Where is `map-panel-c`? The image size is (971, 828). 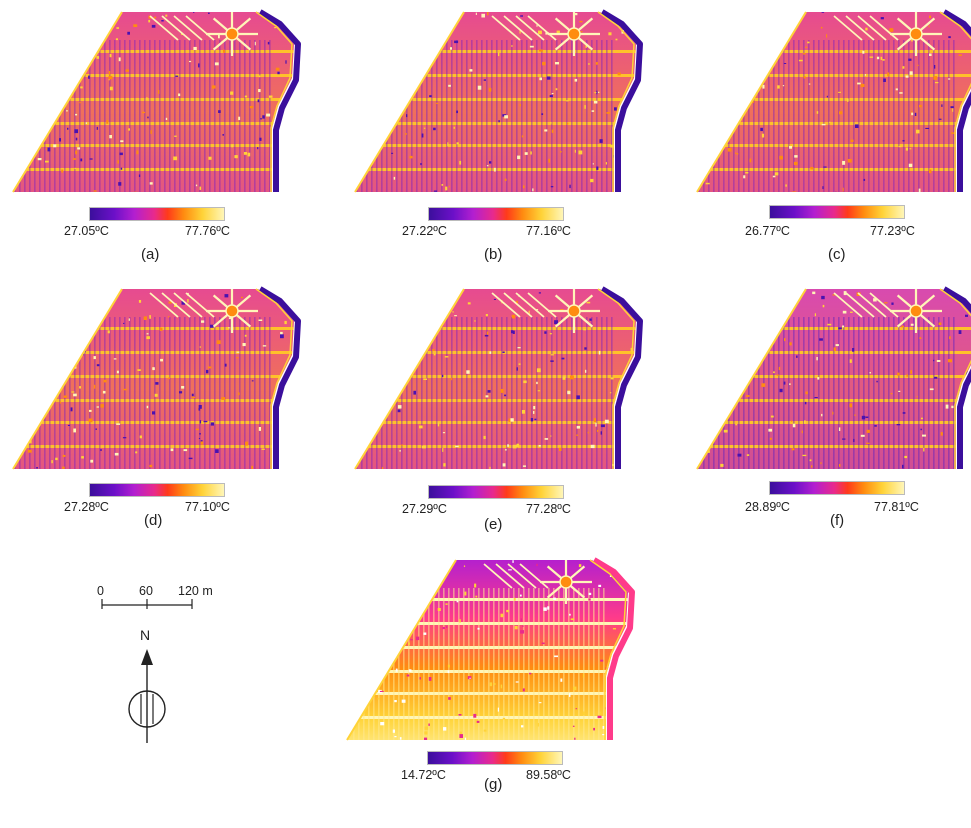
map-panel-c is located at coordinates (832, 145).